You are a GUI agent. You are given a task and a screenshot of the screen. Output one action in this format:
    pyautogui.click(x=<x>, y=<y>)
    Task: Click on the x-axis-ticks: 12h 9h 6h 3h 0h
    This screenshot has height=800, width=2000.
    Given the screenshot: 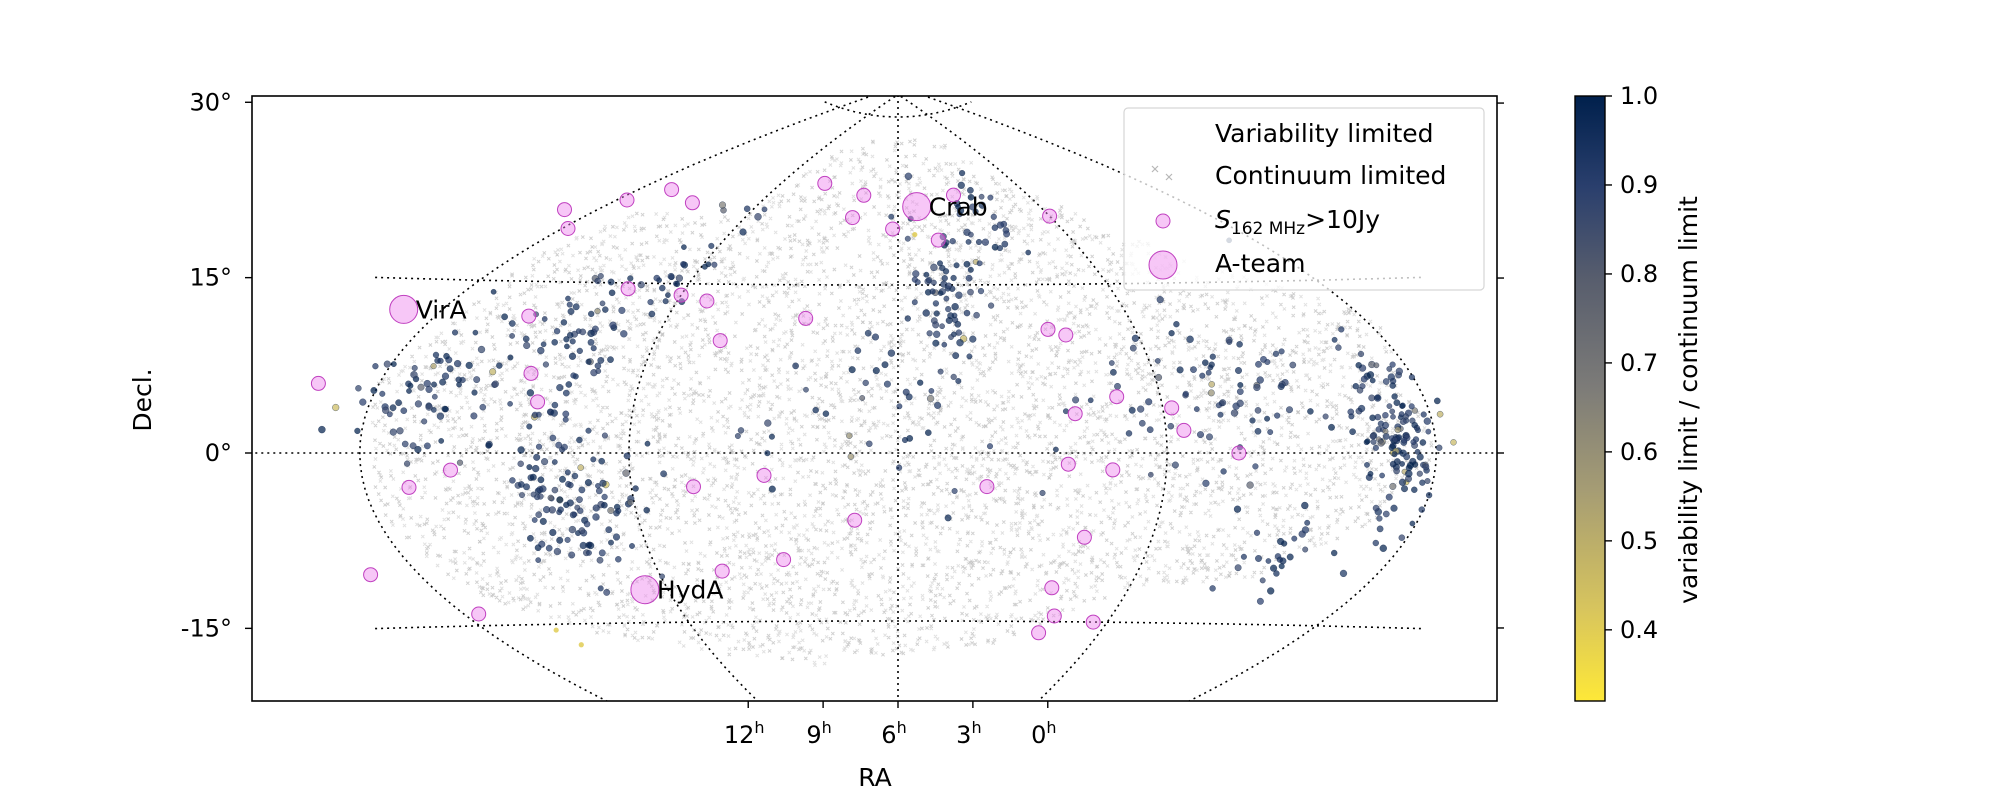 What is the action you would take?
    pyautogui.click(x=890, y=725)
    